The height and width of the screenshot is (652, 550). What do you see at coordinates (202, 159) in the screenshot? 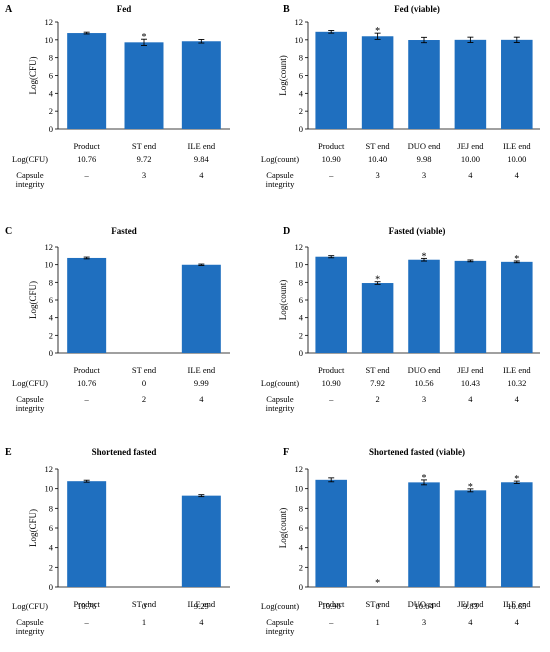
I see `table-cell: 9.84` at bounding box center [202, 159].